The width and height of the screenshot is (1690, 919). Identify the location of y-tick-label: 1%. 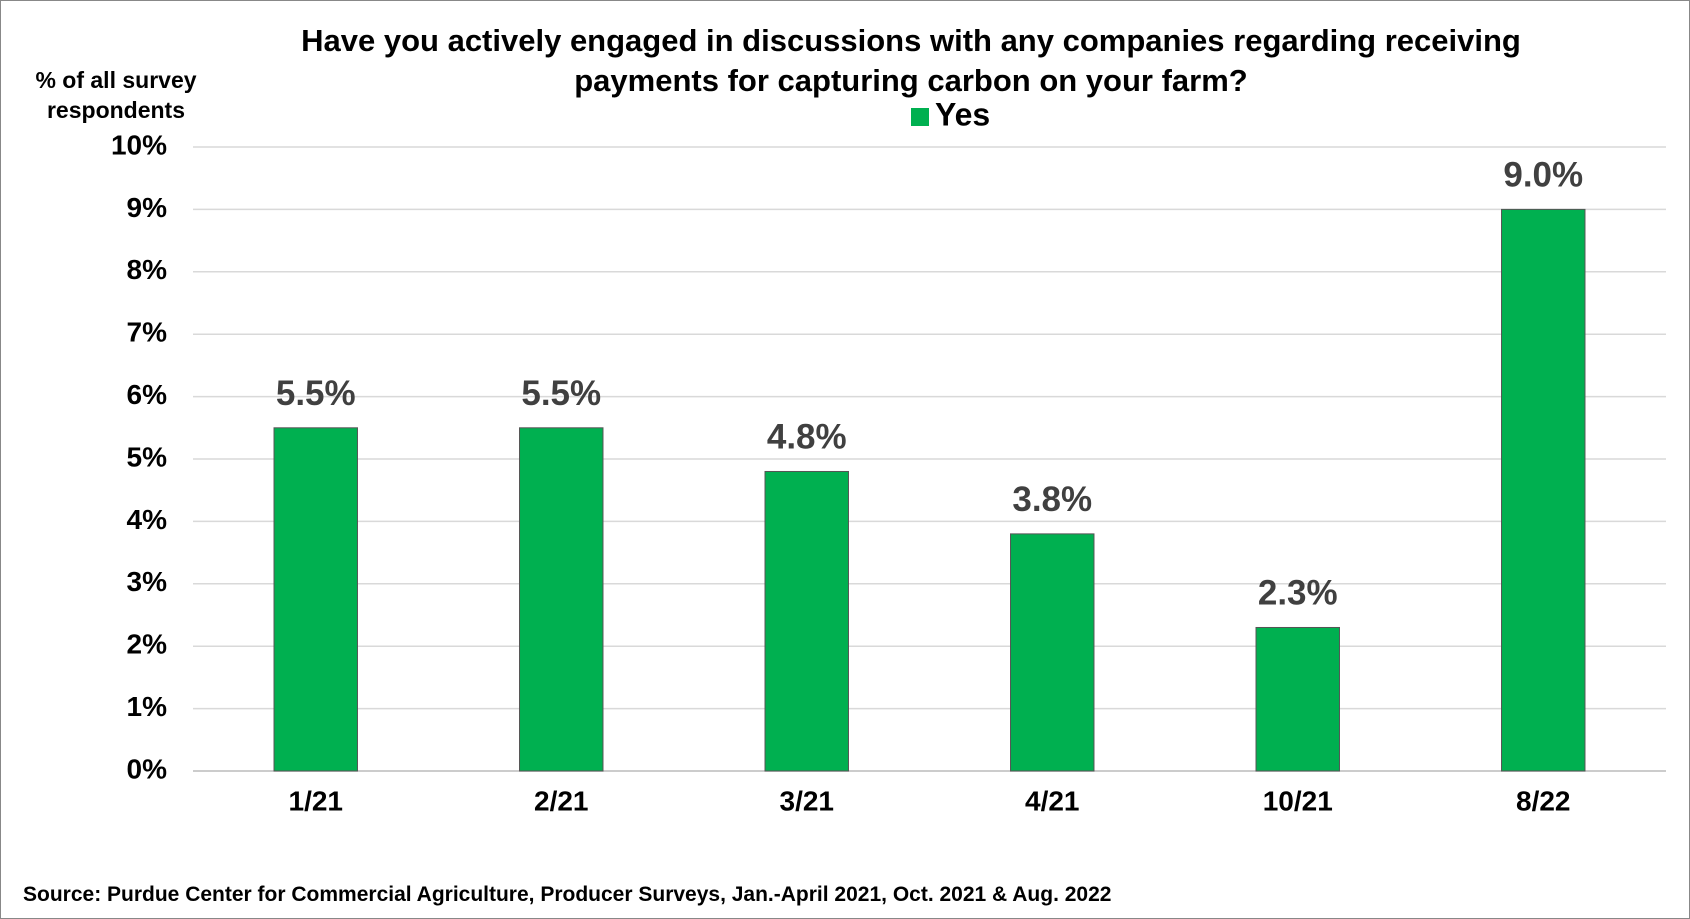
(147, 706).